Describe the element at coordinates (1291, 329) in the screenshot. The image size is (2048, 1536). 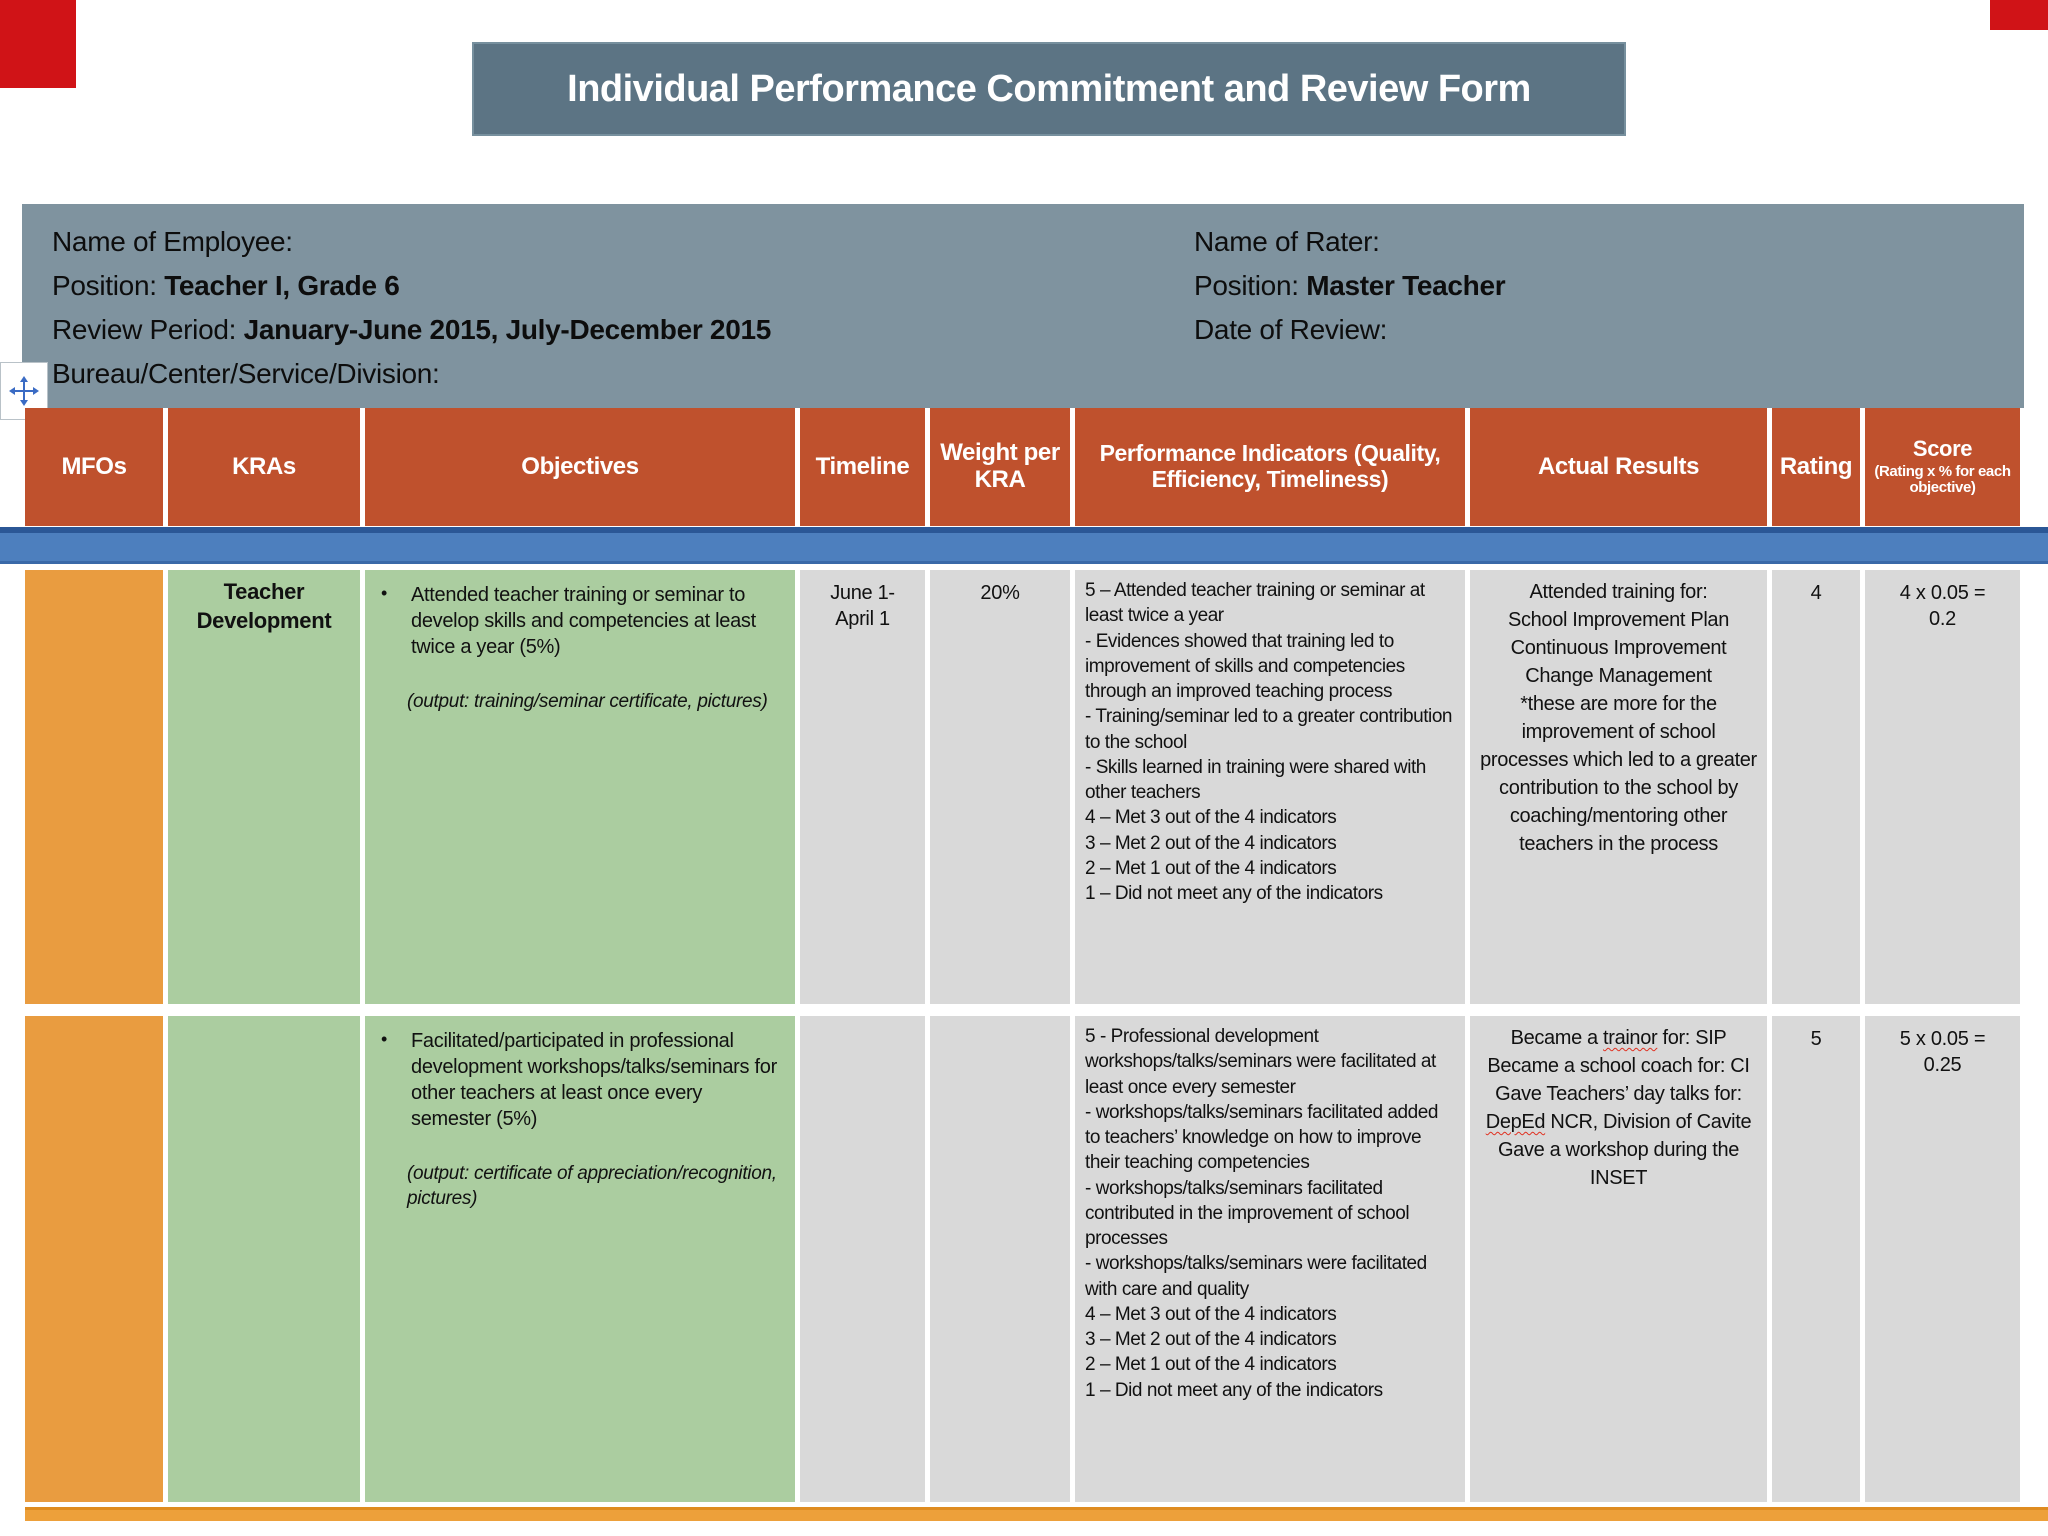
I see `date-of-review-label: Date of Review:` at that location.